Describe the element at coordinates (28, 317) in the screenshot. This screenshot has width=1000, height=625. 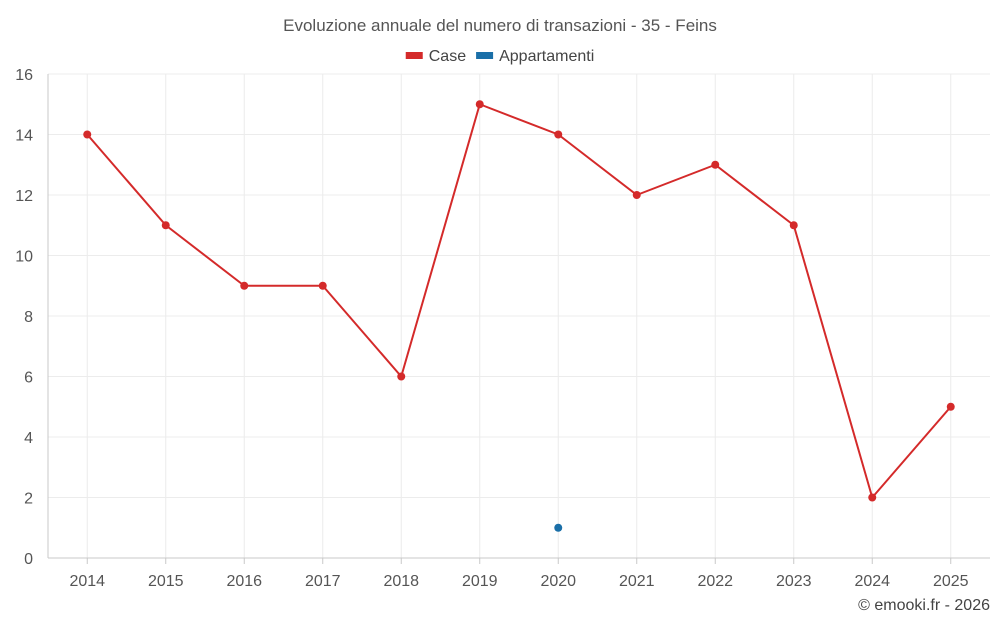
I see `y-tick-label: 8` at that location.